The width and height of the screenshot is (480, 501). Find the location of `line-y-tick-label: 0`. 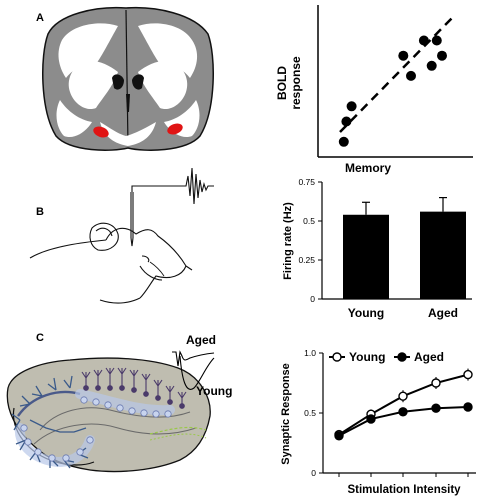

line-y-tick-label: 0 is located at coordinates (313, 473).